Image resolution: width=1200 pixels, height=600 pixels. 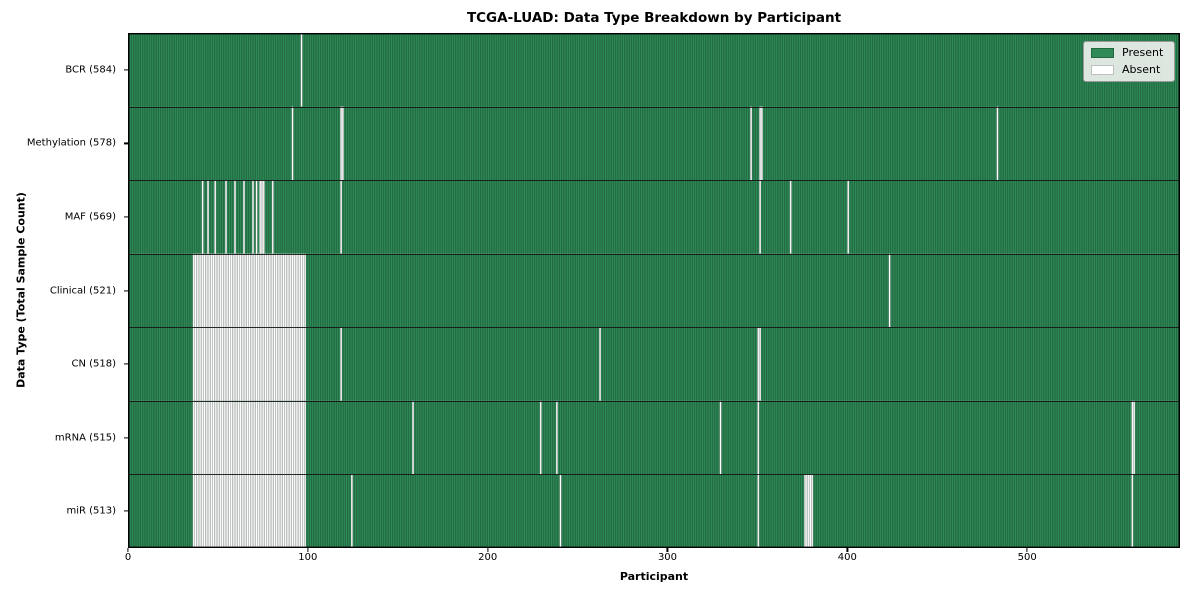 What do you see at coordinates (1102, 69) in the screenshot?
I see `absent-swatch-icon` at bounding box center [1102, 69].